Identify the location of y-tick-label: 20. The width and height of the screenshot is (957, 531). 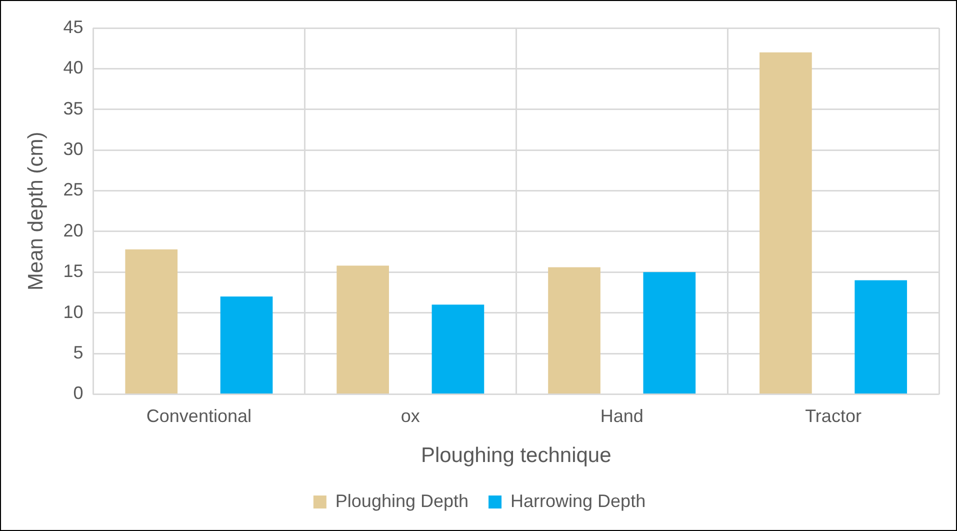
(73, 230).